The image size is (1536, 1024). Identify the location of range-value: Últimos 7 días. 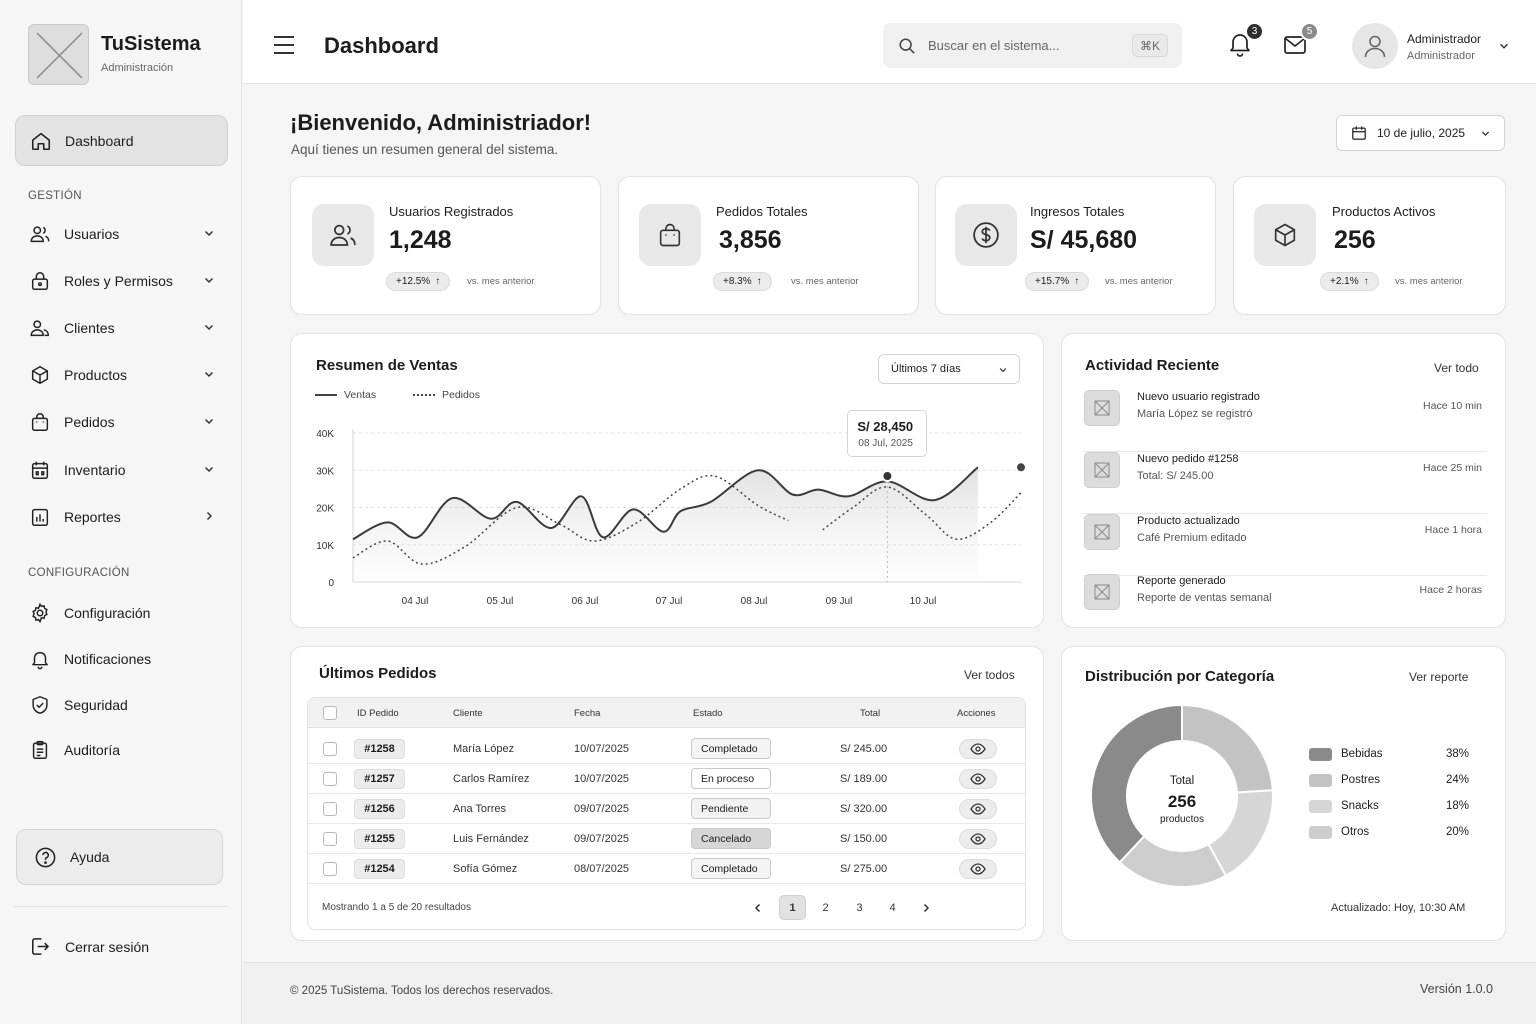
(926, 369).